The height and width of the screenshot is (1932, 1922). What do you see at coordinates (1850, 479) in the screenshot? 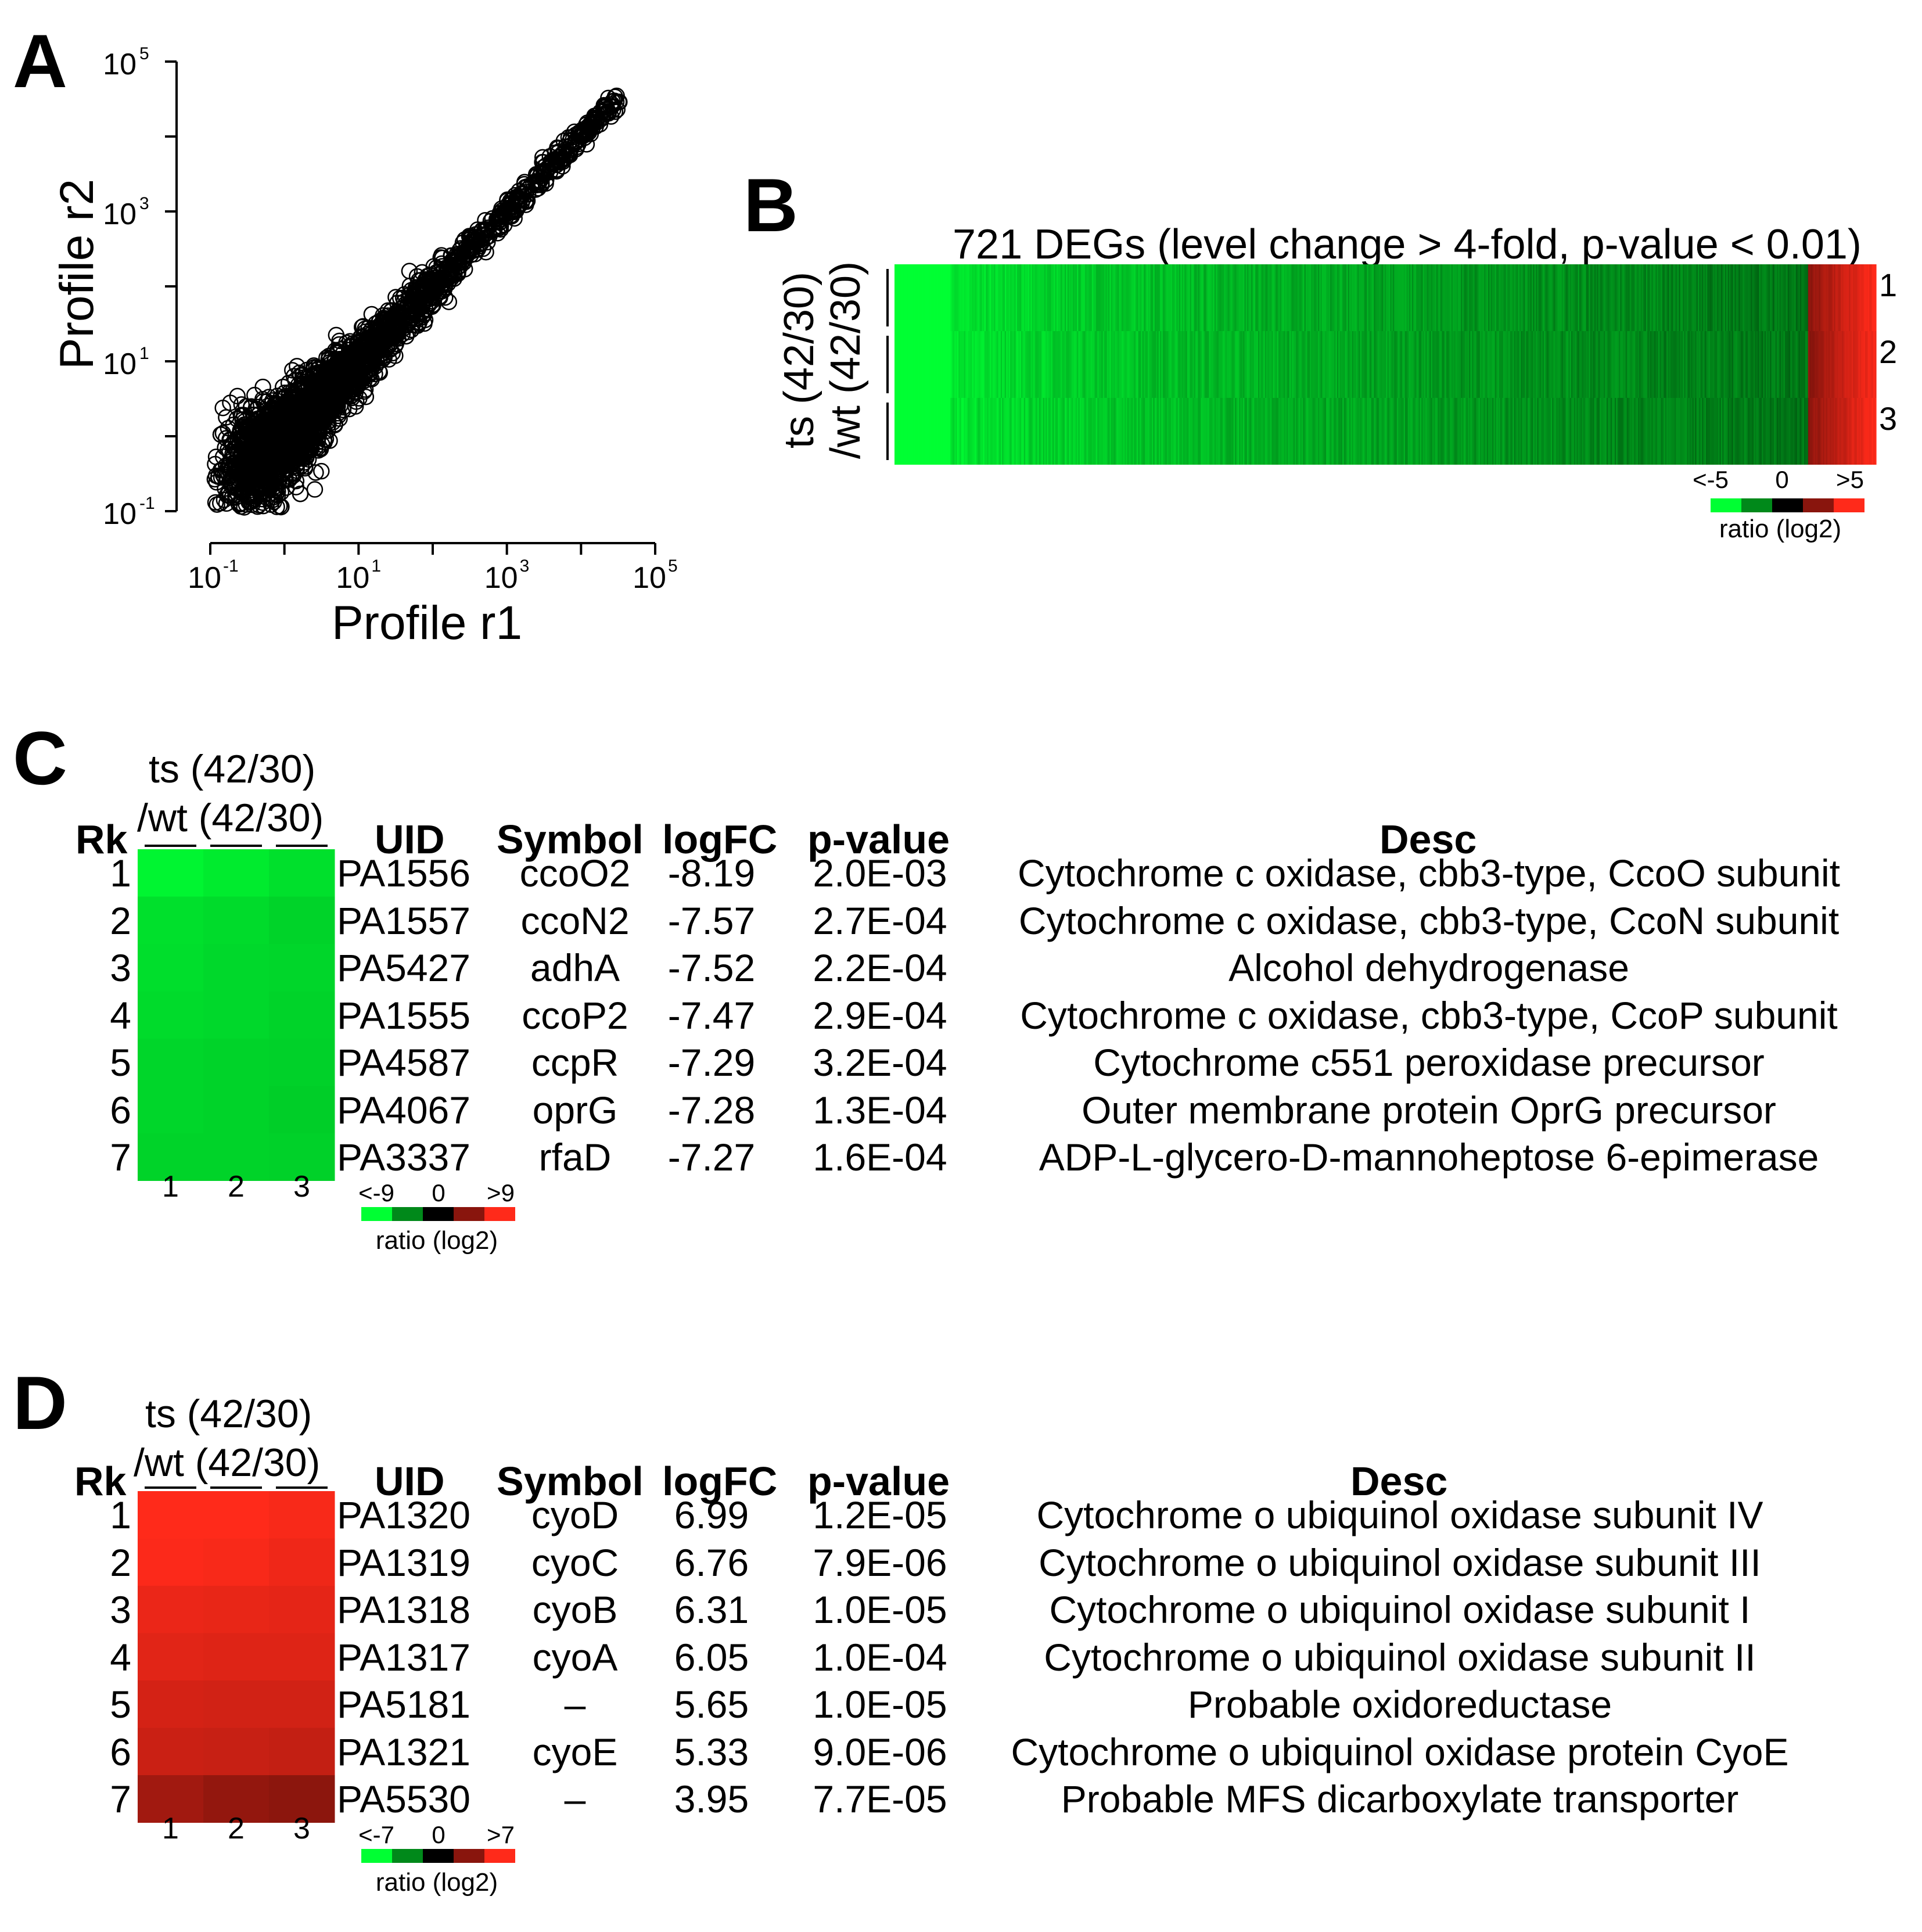
I see `scale-max-label: >5` at bounding box center [1850, 479].